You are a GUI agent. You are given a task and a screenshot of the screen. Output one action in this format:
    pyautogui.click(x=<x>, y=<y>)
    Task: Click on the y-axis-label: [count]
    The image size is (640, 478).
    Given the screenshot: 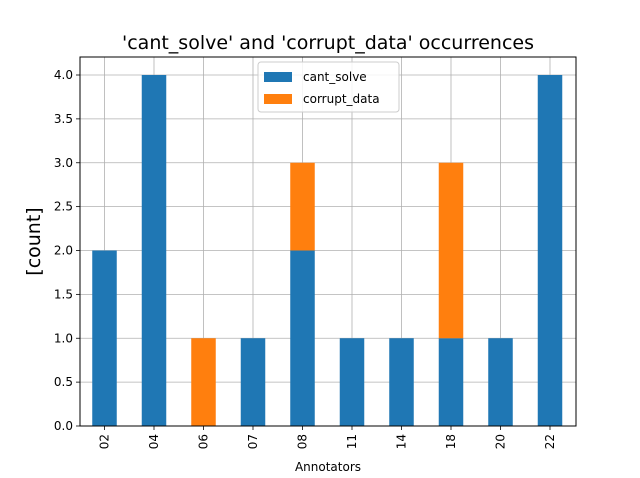 What is the action you would take?
    pyautogui.click(x=34, y=241)
    